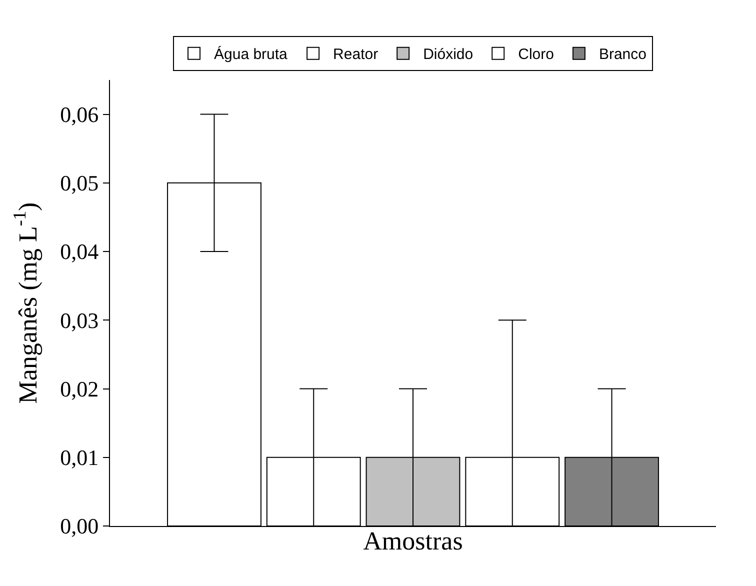 This screenshot has width=756, height=586. I want to click on y-tick-label: 0,03, so click(79, 320).